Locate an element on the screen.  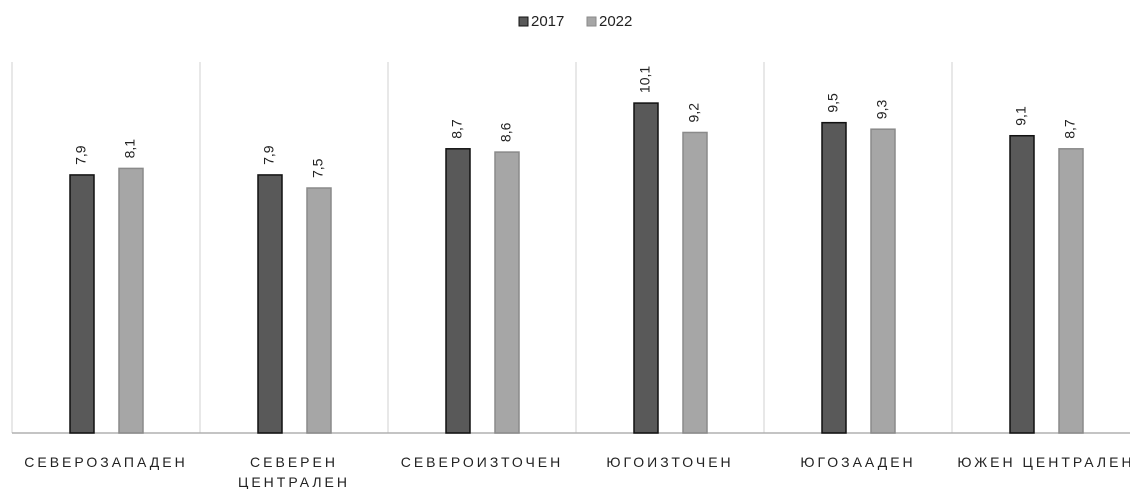
x-tick-label: ЮГОЗААДЕН is located at coordinates (858, 462).